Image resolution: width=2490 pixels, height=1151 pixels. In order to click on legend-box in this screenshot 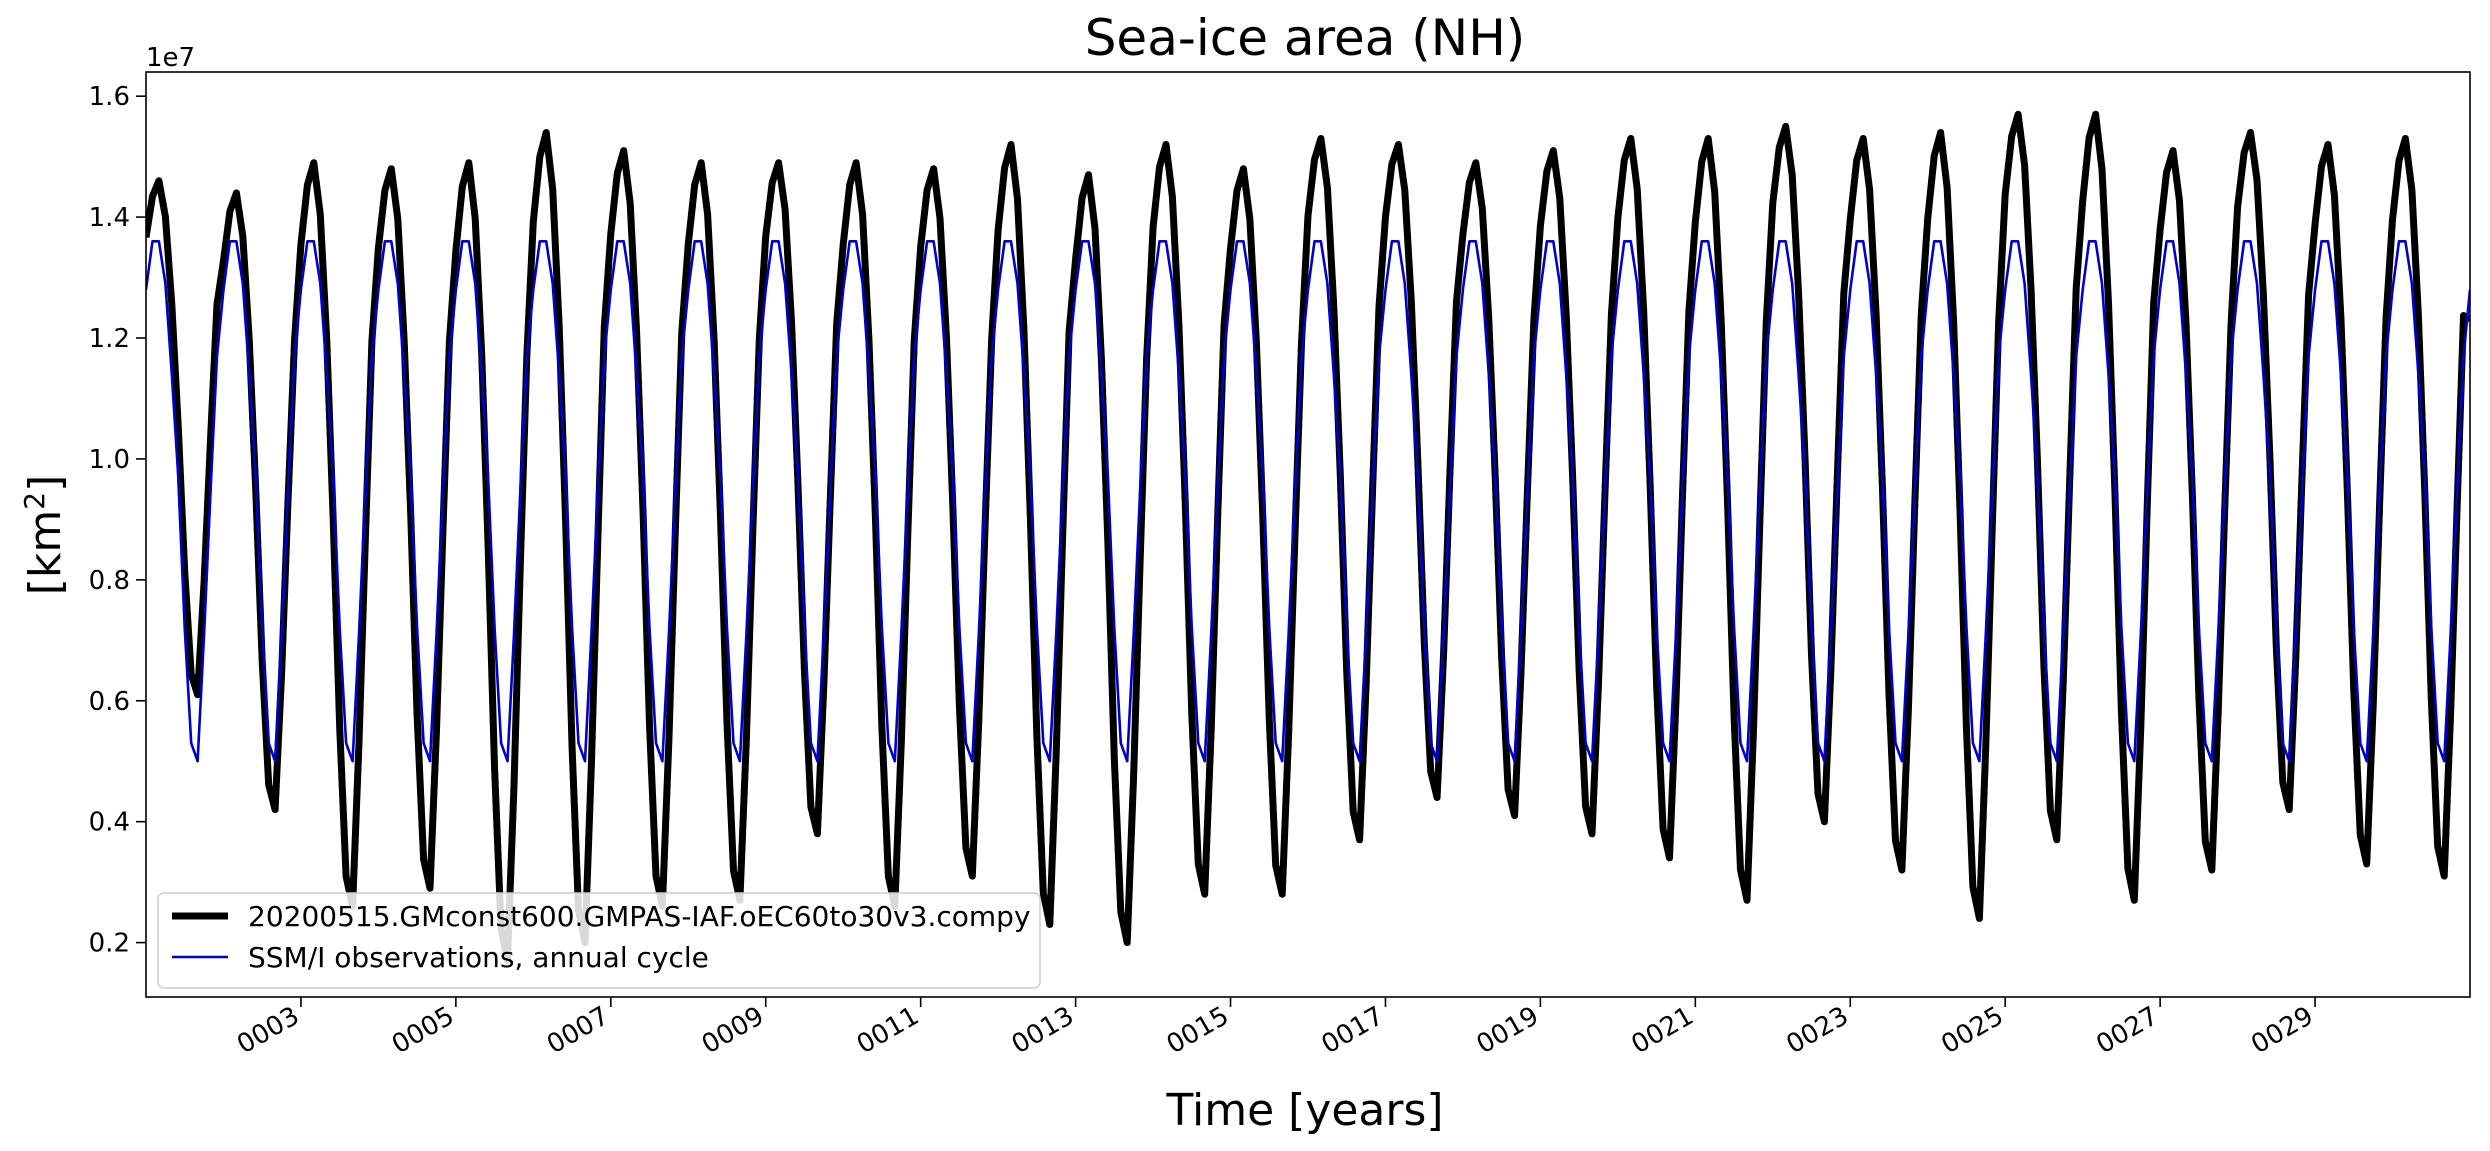, I will do `click(599, 940)`.